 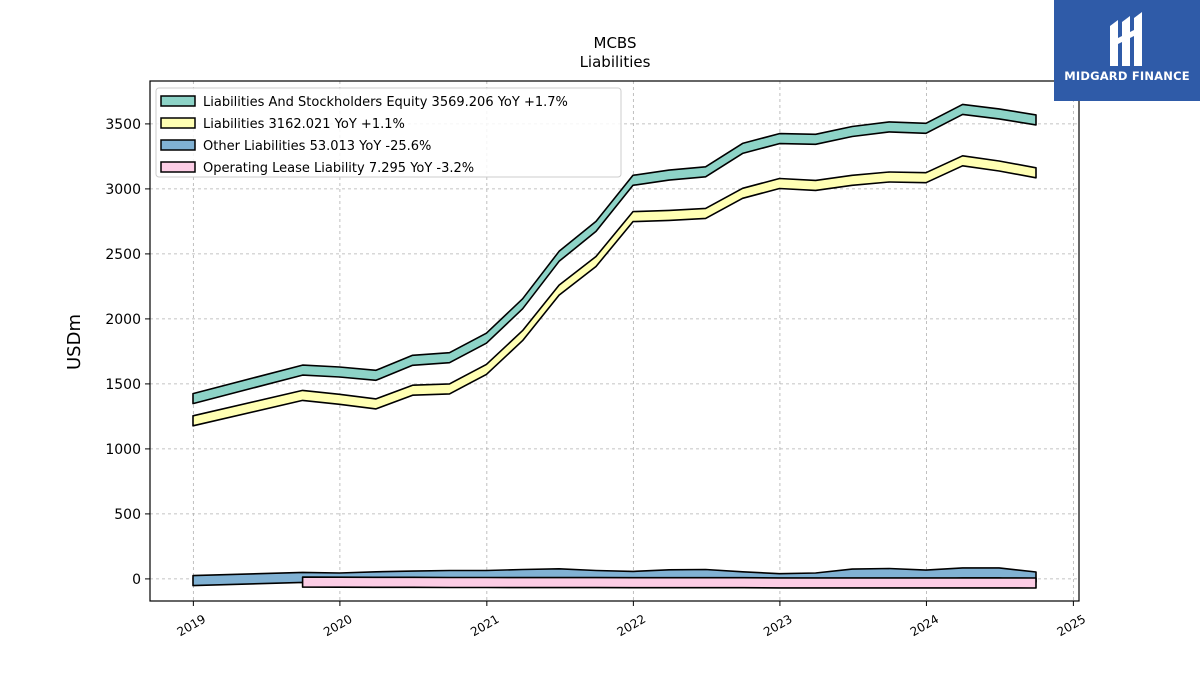 What do you see at coordinates (123, 190) in the screenshot?
I see `y-tick-label: 3000` at bounding box center [123, 190].